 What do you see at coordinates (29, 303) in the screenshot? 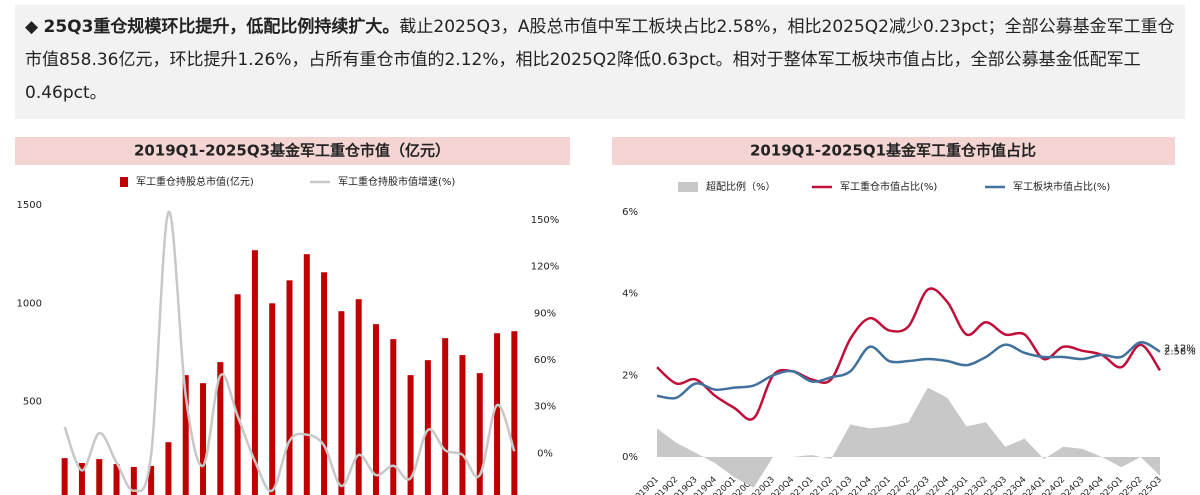
I see `y-tick-label: 1000` at bounding box center [29, 303].